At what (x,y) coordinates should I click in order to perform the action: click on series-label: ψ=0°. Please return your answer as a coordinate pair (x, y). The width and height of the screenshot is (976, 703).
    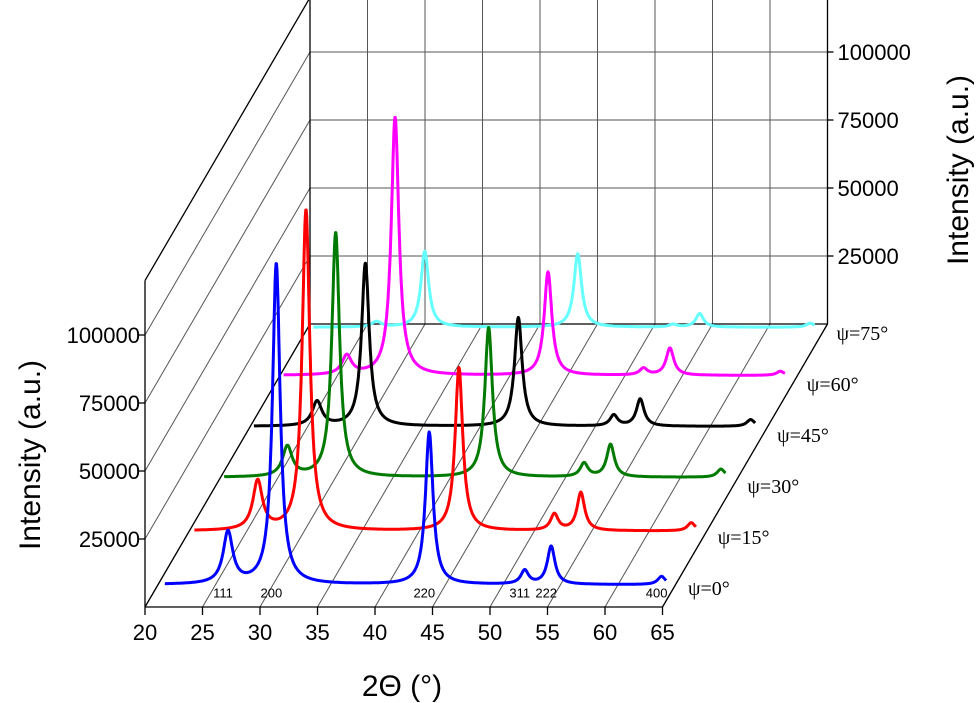
    Looking at the image, I should click on (709, 589).